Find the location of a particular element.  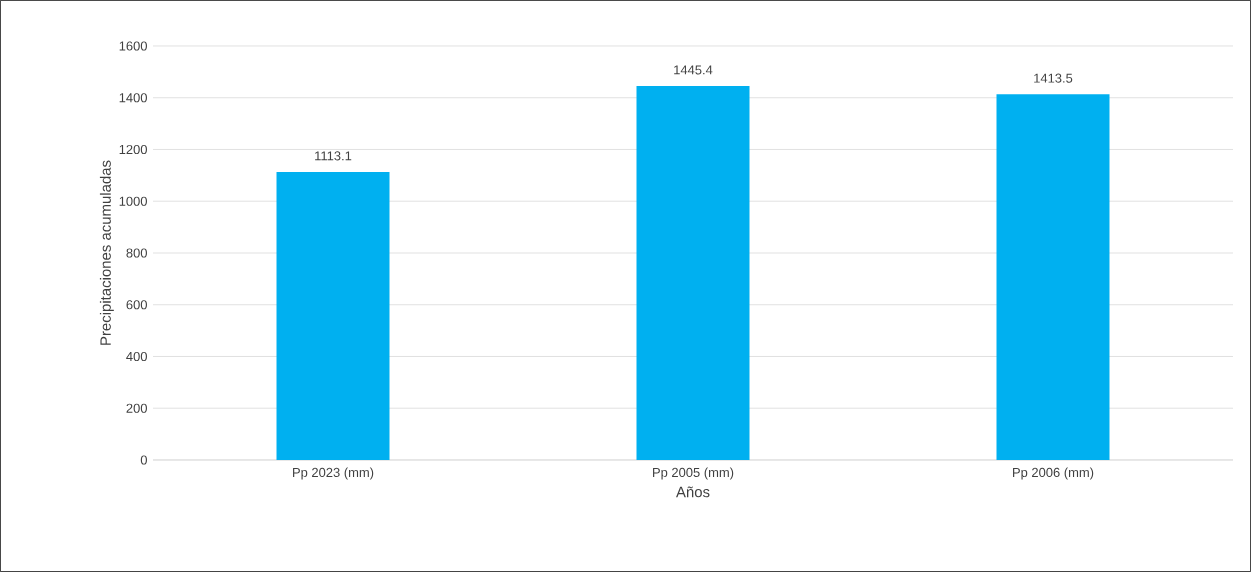

x-axis-title: Años is located at coordinates (693, 492).